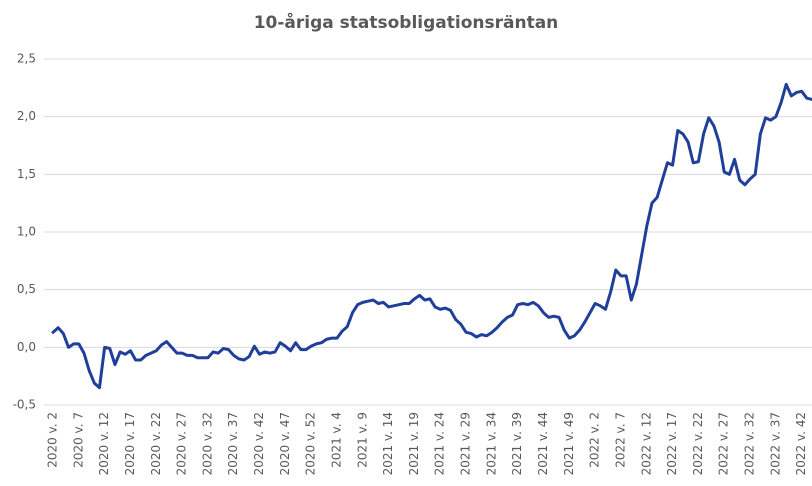 The image size is (812, 486). I want to click on x-tick-label: 2021 v. 24, so click(440, 443).